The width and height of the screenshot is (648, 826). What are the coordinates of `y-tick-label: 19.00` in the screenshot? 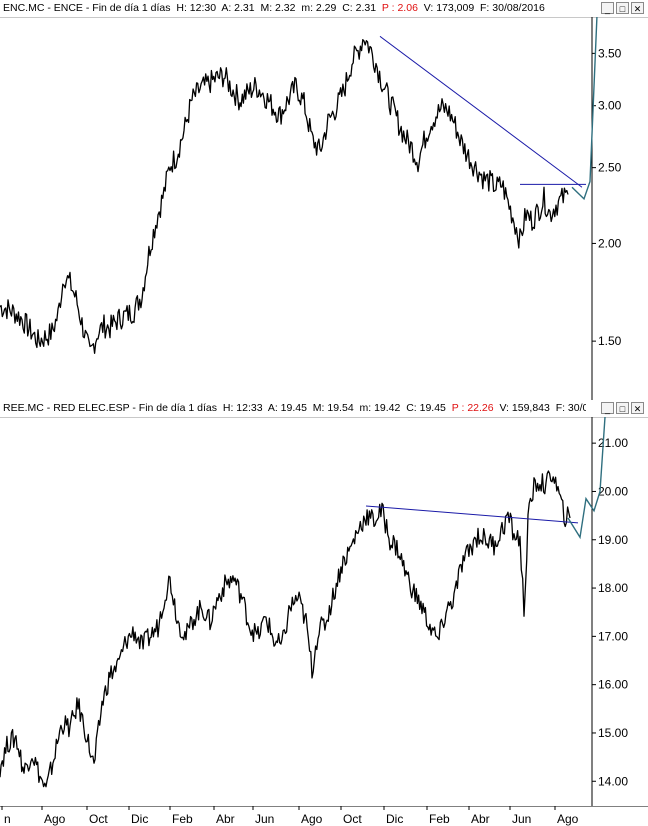 It's located at (613, 540).